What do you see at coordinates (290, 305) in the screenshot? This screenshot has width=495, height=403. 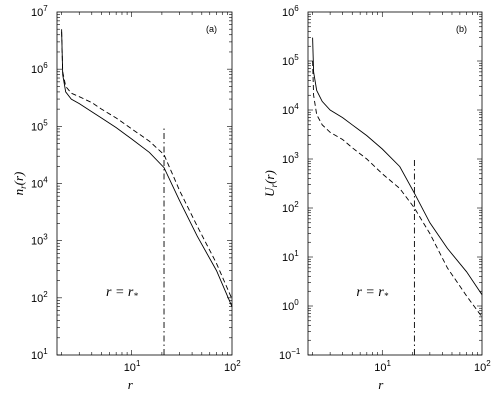 I see `y-tick-label: 10⁰` at bounding box center [290, 305].